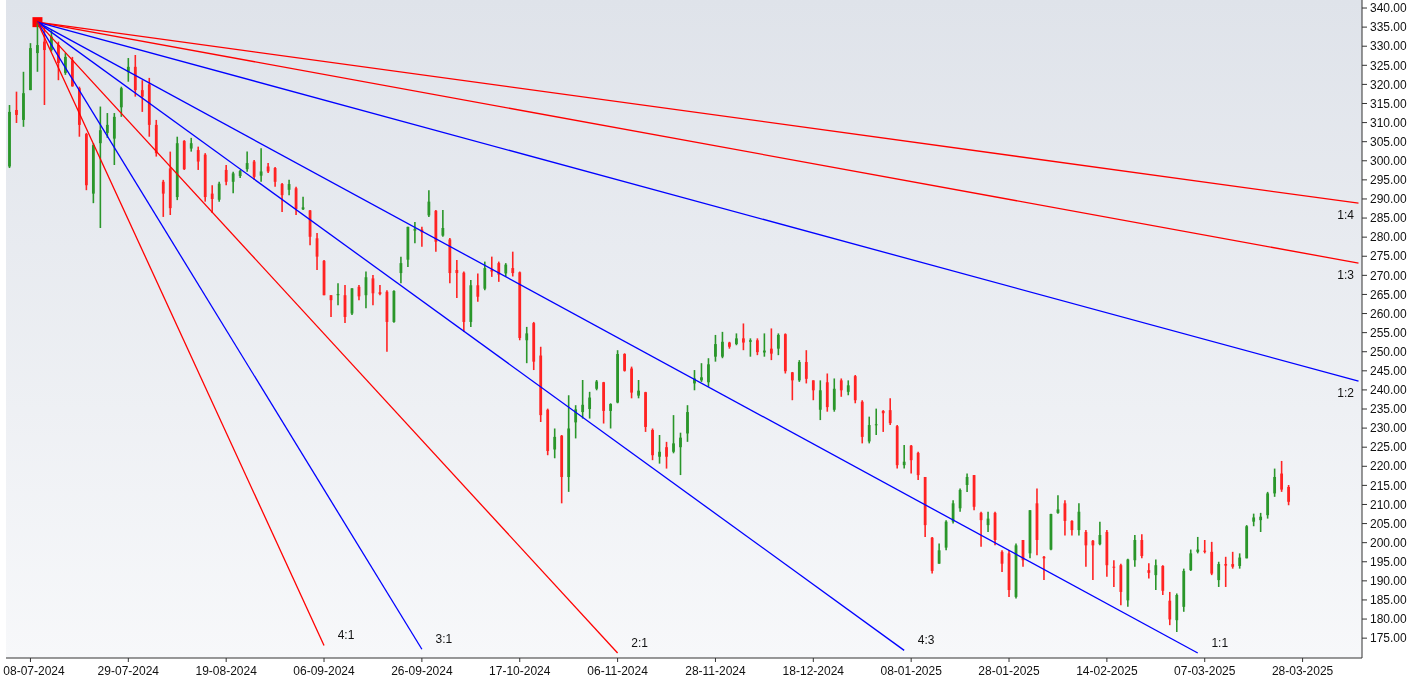 The width and height of the screenshot is (1427, 682). Describe the element at coordinates (1389, 46) in the screenshot. I see `y-tick-label: 330.00` at that location.